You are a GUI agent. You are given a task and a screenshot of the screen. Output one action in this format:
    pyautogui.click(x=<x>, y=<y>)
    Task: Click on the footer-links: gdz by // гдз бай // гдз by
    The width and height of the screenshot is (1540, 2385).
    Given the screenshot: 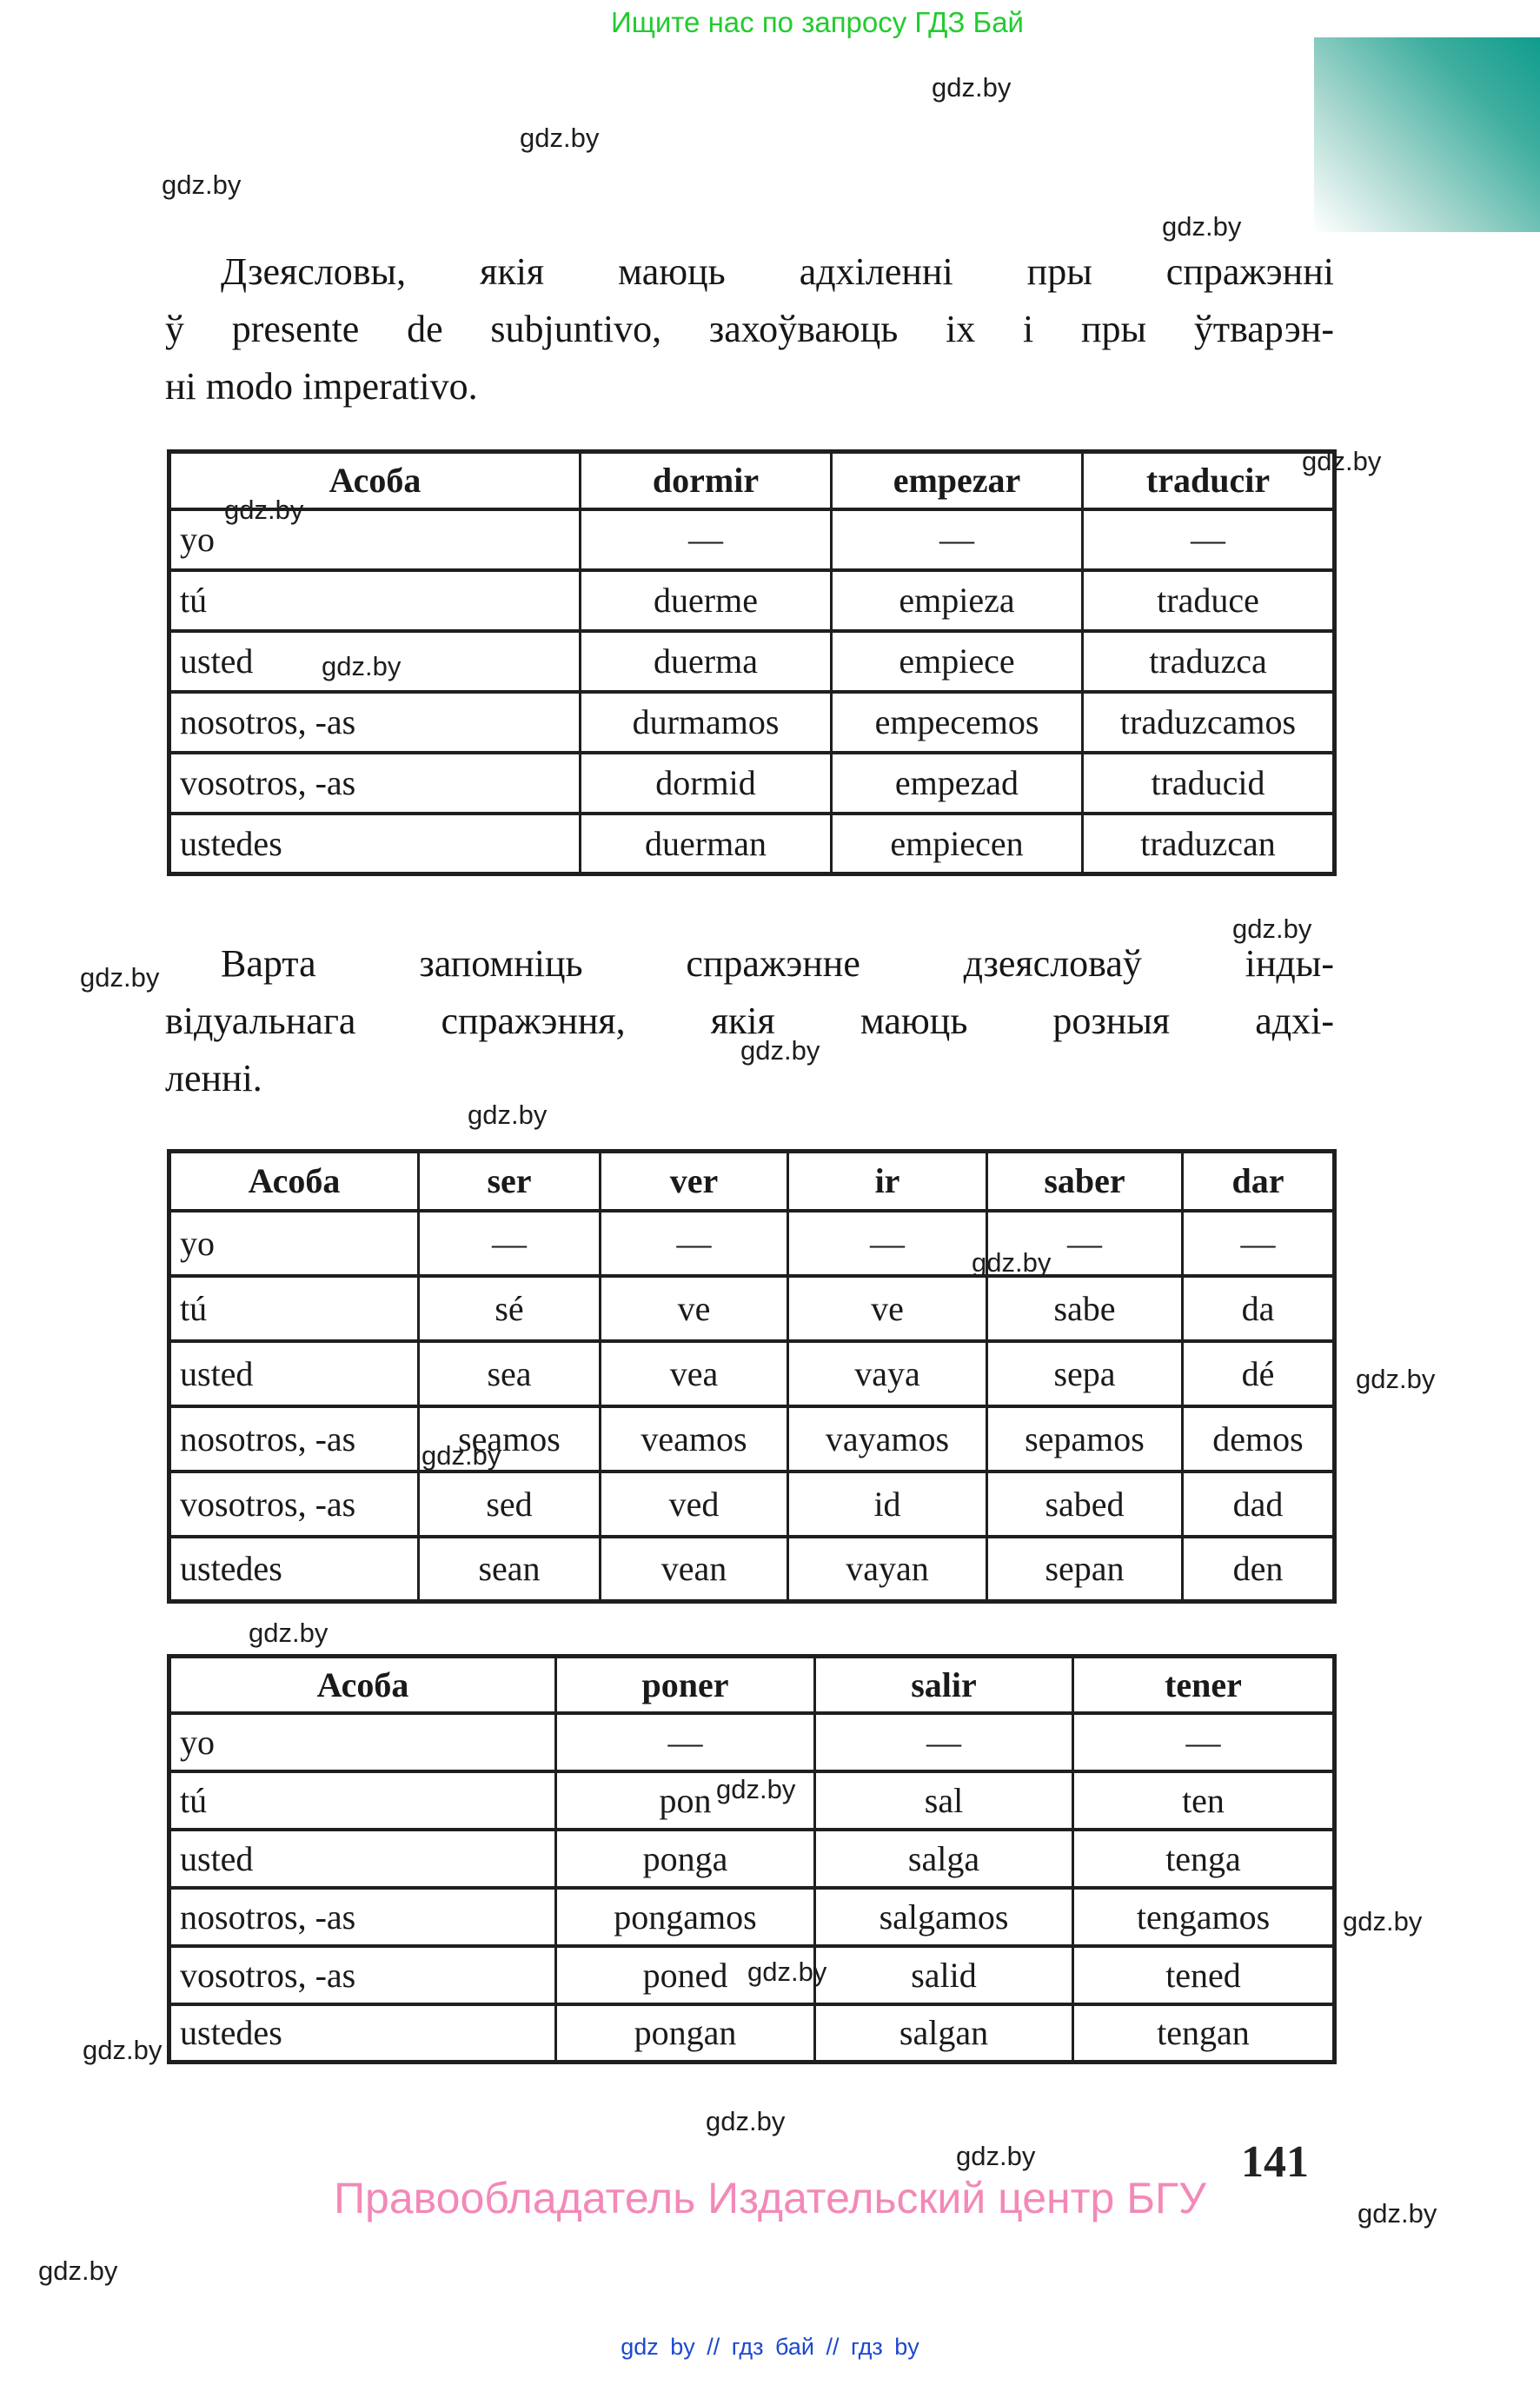 What is the action you would take?
    pyautogui.click(x=770, y=2347)
    